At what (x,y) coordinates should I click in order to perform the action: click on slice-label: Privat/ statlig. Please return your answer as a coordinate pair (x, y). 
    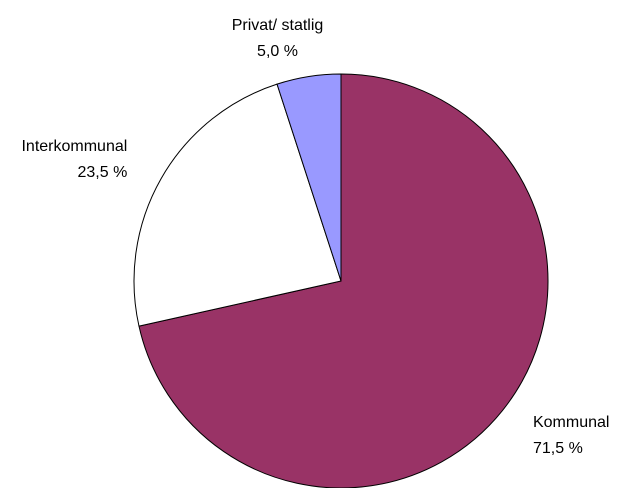
    Looking at the image, I should click on (278, 25).